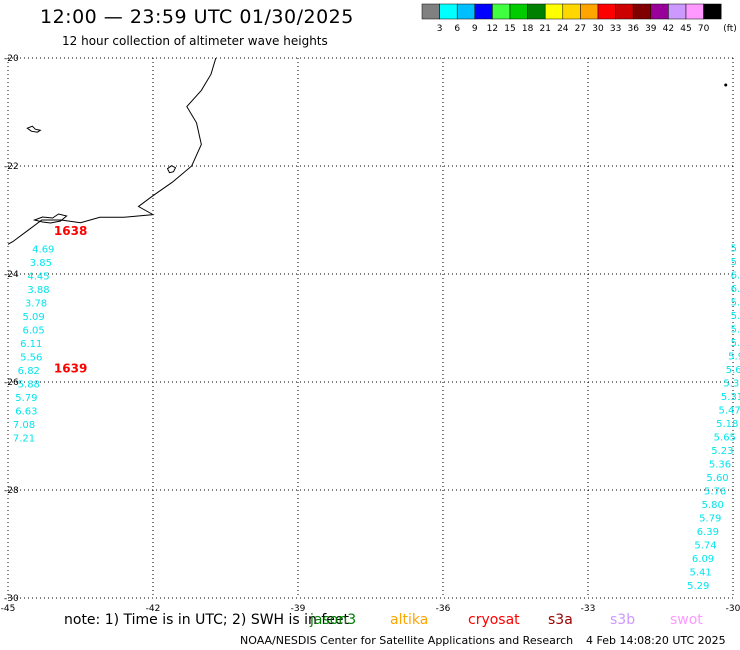 Image resolution: width=740 pixels, height=650 pixels. Describe the element at coordinates (580, 29) in the screenshot. I see `legend-tick-label: 27` at that location.